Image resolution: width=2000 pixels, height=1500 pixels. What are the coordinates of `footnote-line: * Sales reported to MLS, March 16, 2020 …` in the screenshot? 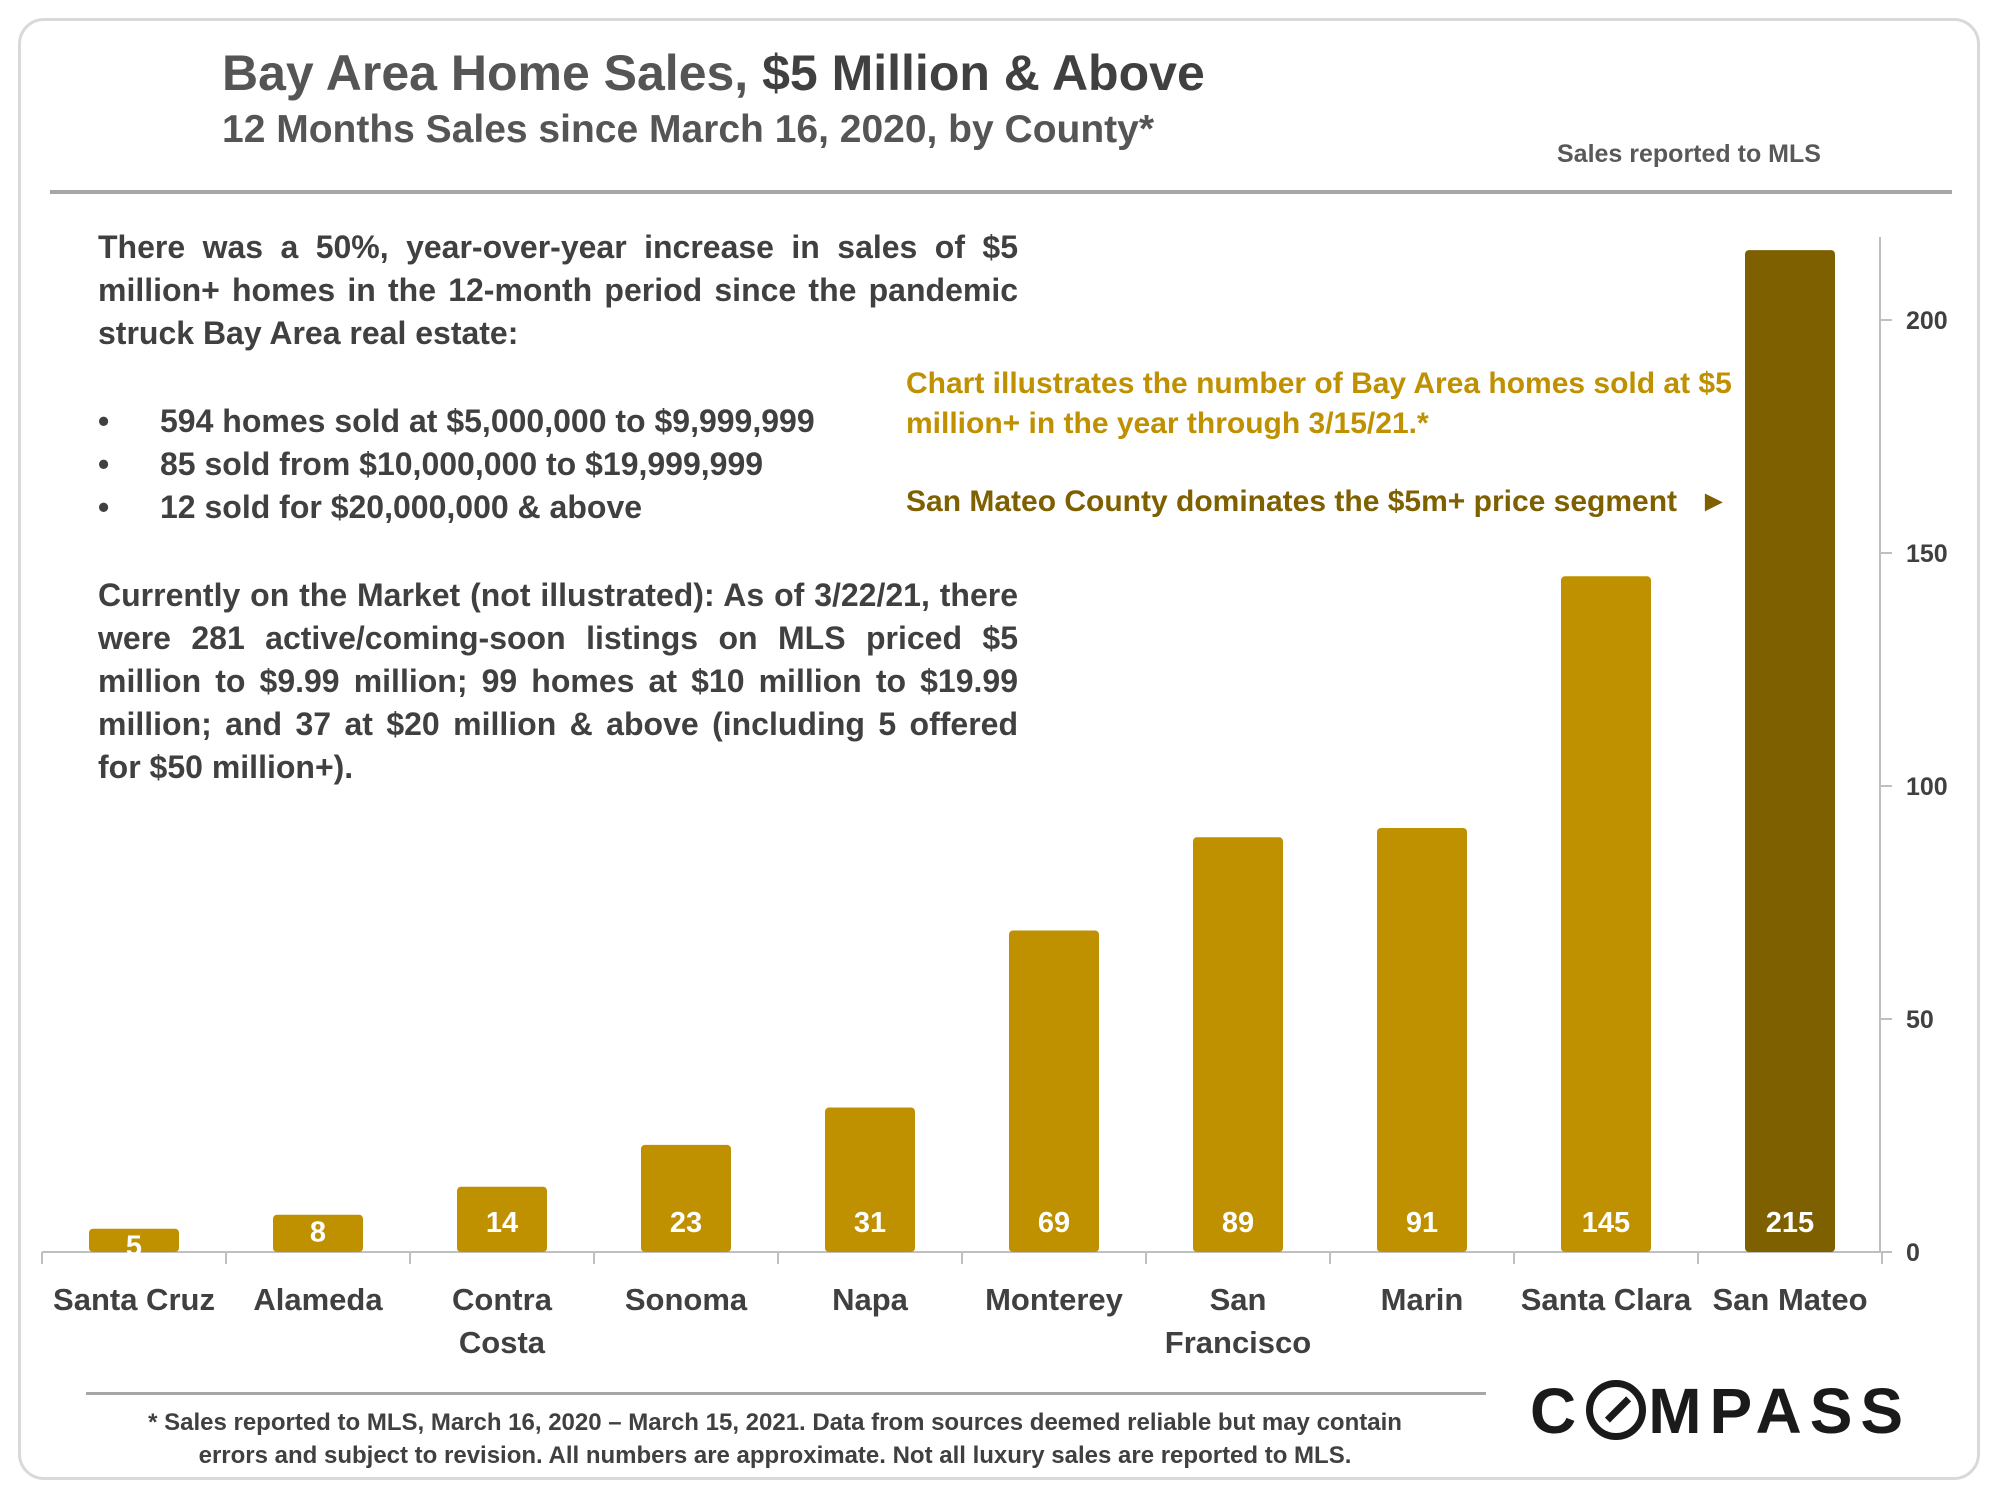 It's located at (775, 1422).